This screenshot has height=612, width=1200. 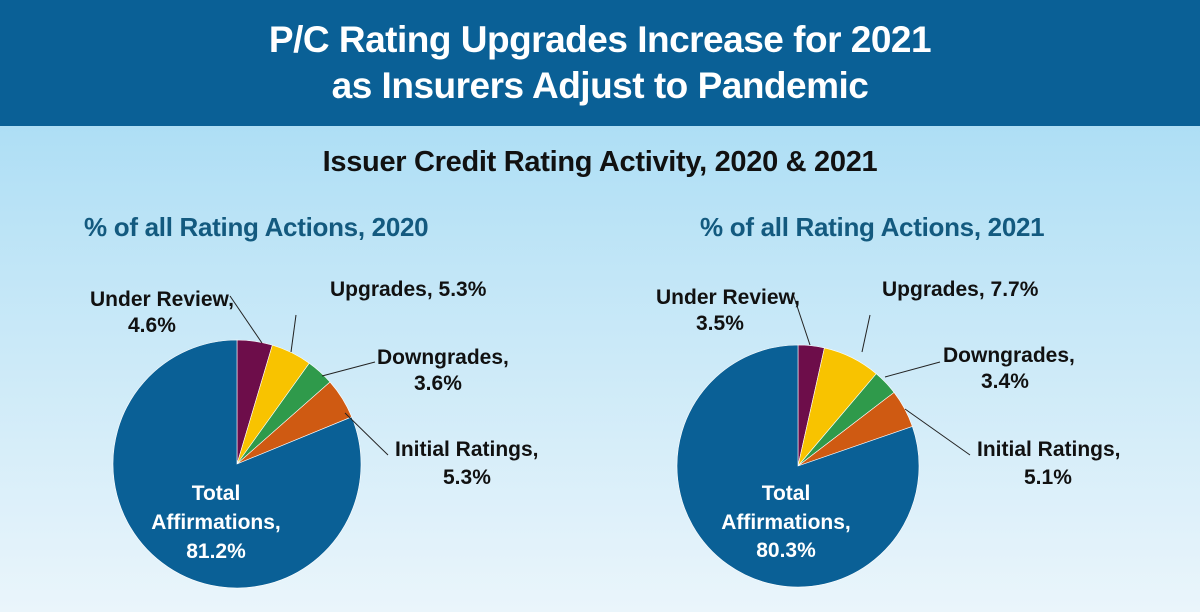 What do you see at coordinates (786, 522) in the screenshot?
I see `slice-label-total-affirmations-2021-line2: Affirmations,` at bounding box center [786, 522].